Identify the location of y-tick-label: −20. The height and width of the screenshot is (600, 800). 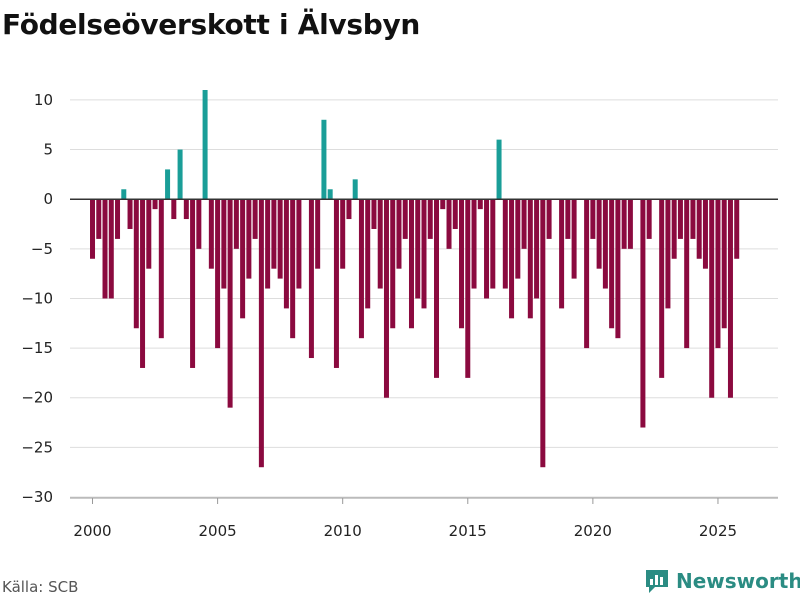
(37, 398).